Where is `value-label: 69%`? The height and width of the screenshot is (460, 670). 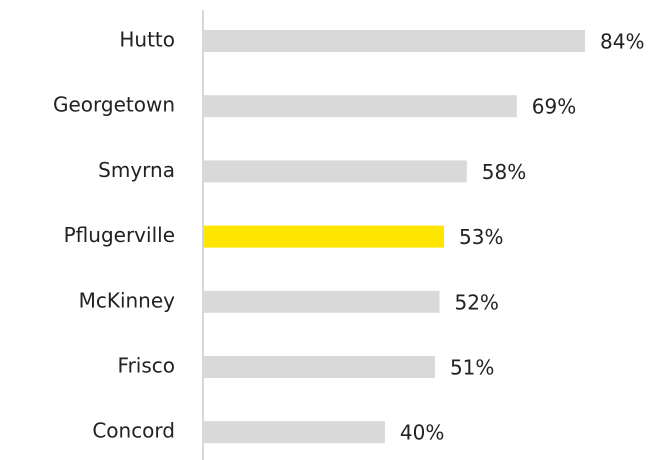 value-label: 69% is located at coordinates (554, 107).